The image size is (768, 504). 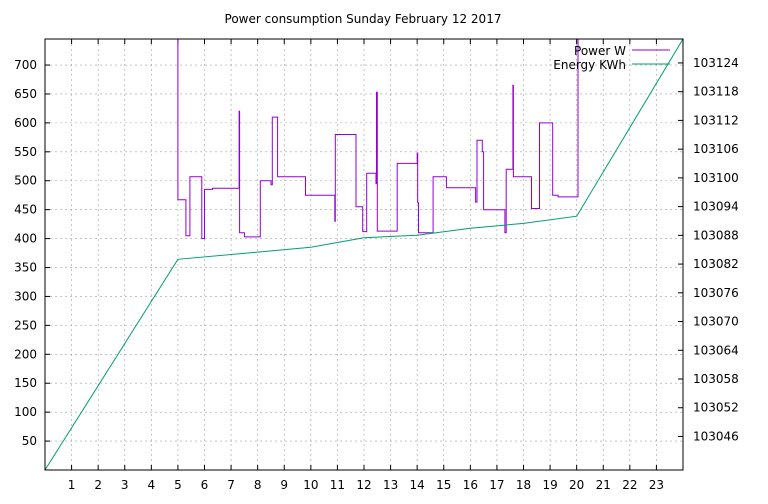 What do you see at coordinates (258, 485) in the screenshot?
I see `x-tick-label: 8` at bounding box center [258, 485].